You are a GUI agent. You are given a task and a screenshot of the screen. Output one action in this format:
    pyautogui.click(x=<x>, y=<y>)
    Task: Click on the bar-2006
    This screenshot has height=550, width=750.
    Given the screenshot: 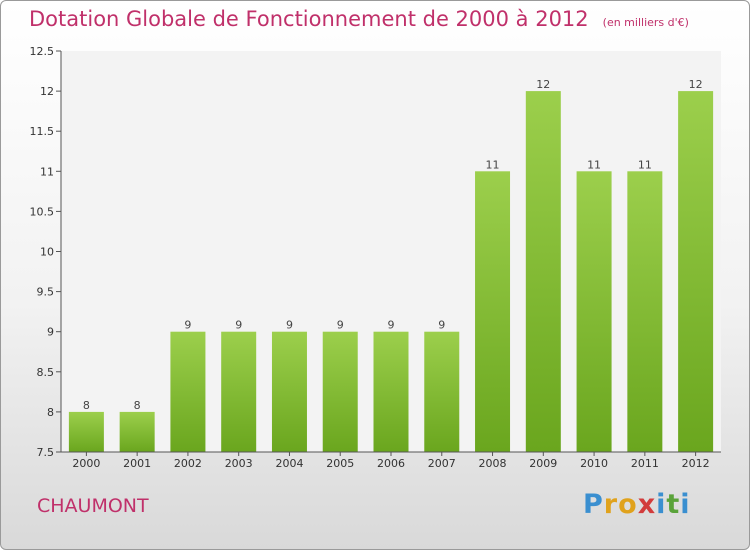 What is the action you would take?
    pyautogui.click(x=391, y=391)
    